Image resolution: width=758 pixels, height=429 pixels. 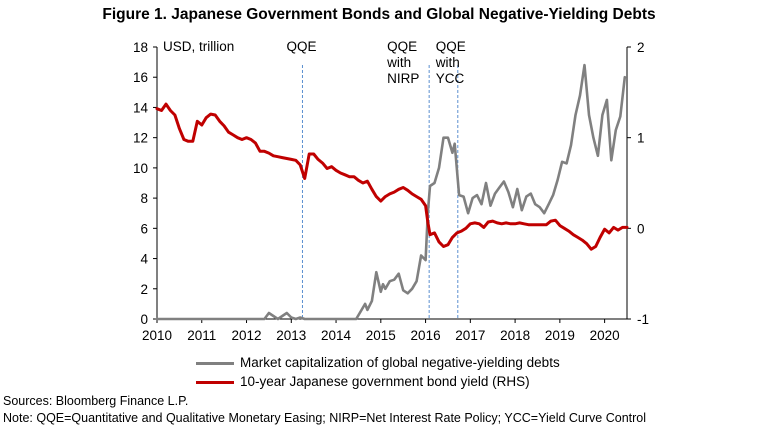 I want to click on right-tick-label: 0, so click(x=641, y=228).